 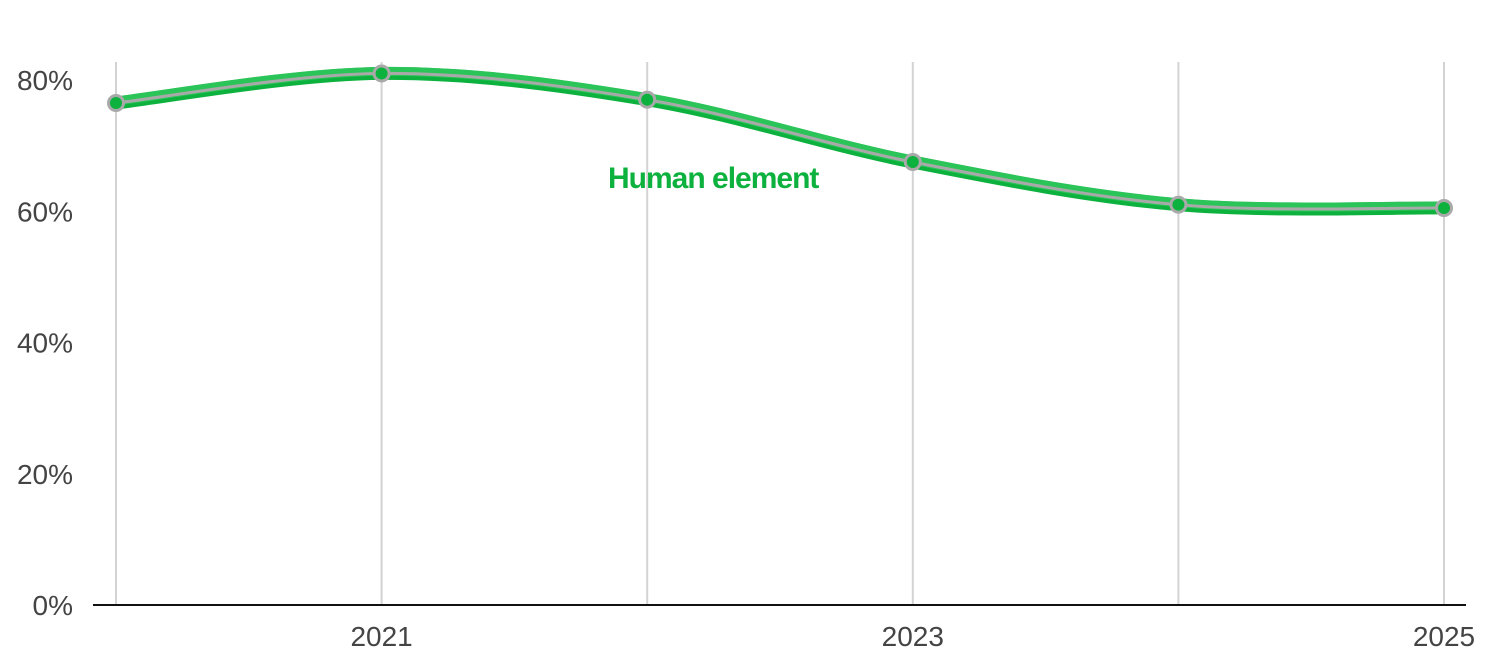 What do you see at coordinates (45, 80) in the screenshot?
I see `y-tick-label: 80%` at bounding box center [45, 80].